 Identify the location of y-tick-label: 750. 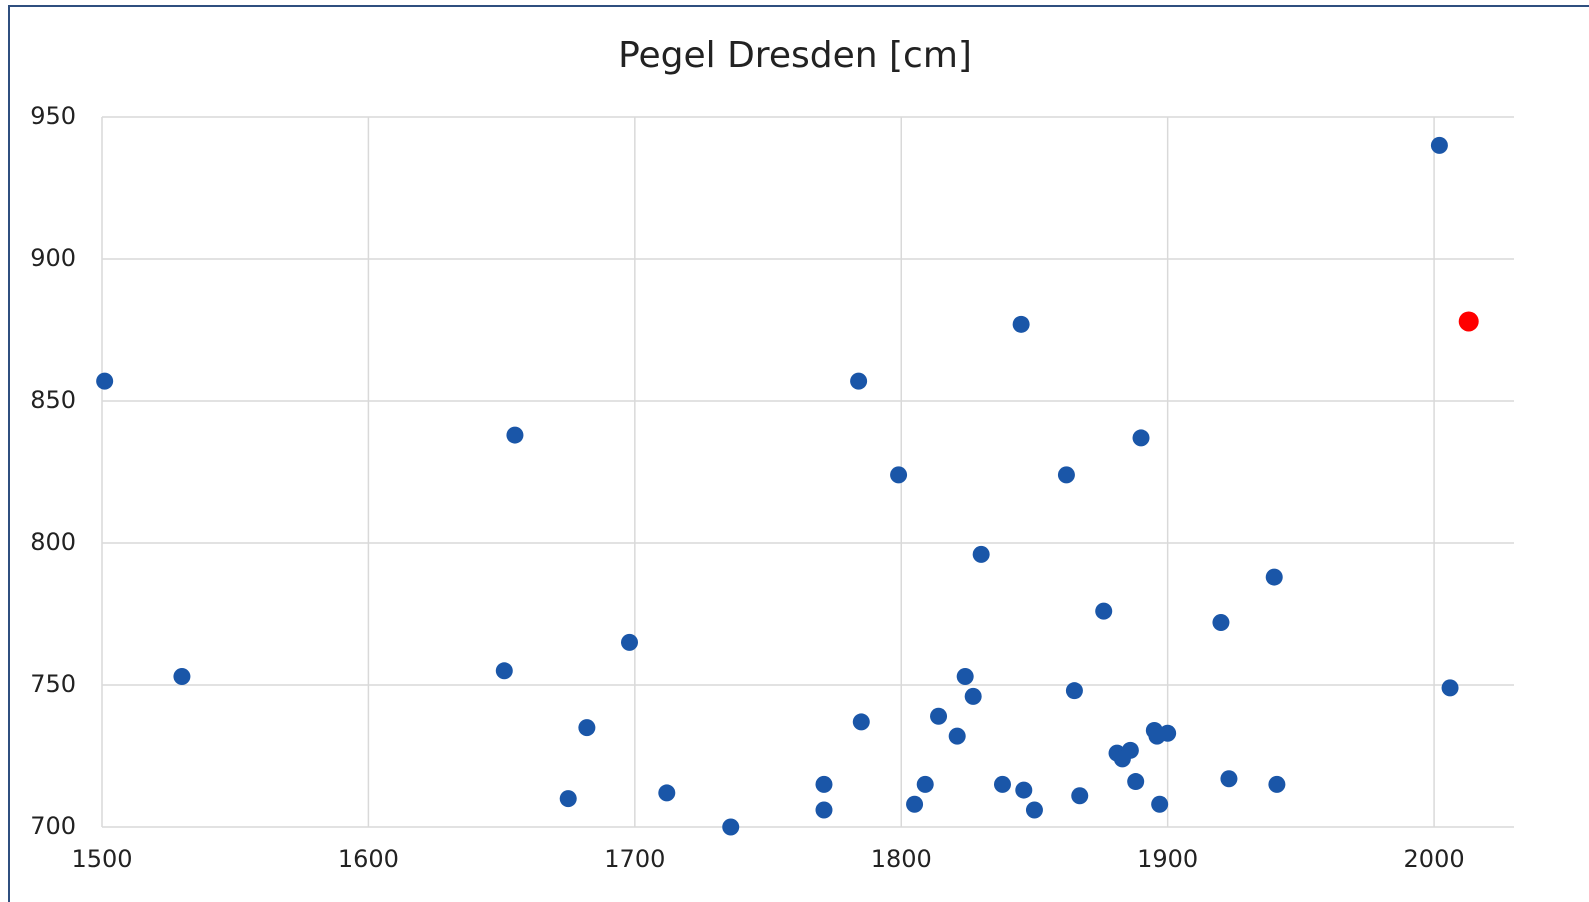
(53, 684).